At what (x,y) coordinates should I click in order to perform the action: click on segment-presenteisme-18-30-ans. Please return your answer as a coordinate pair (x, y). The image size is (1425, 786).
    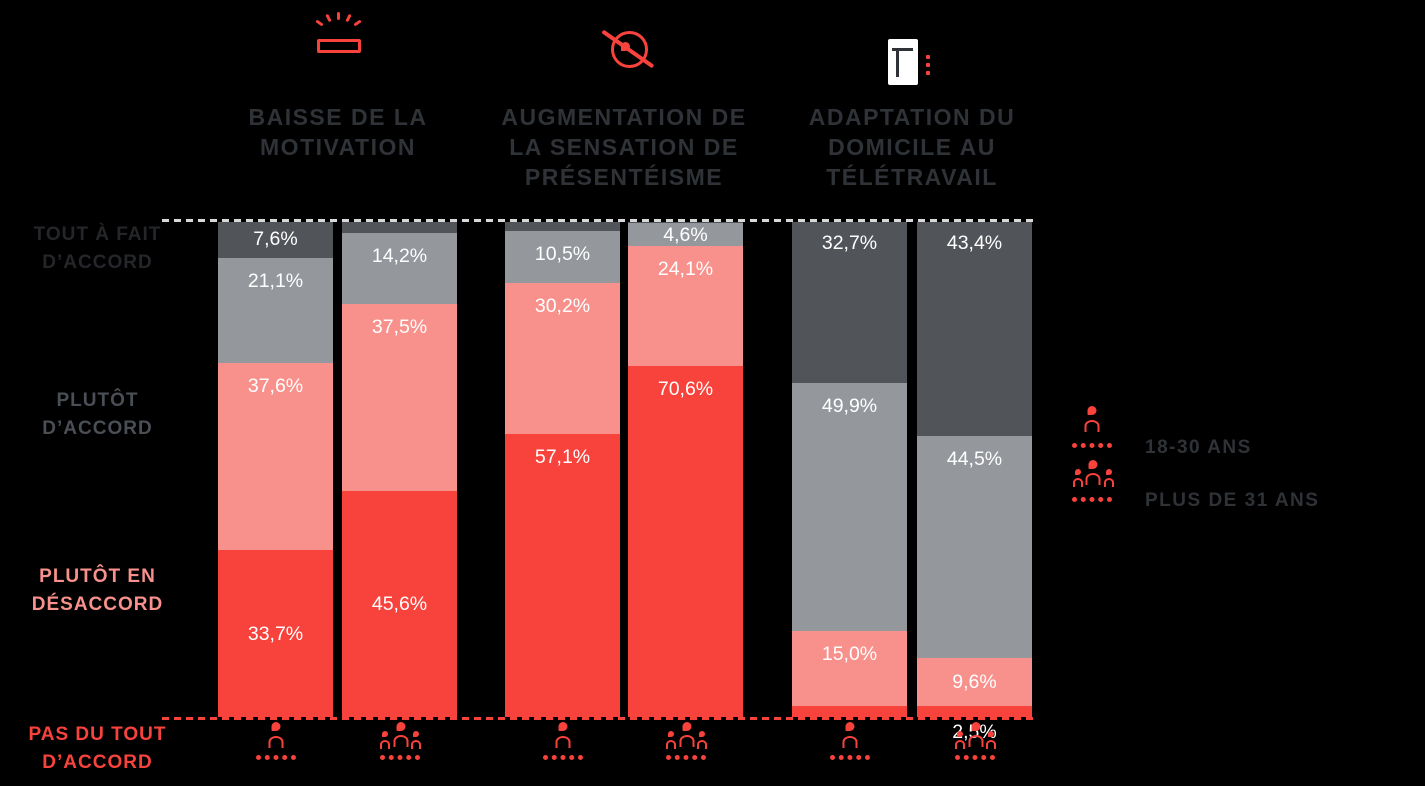
    Looking at the image, I should click on (562, 225).